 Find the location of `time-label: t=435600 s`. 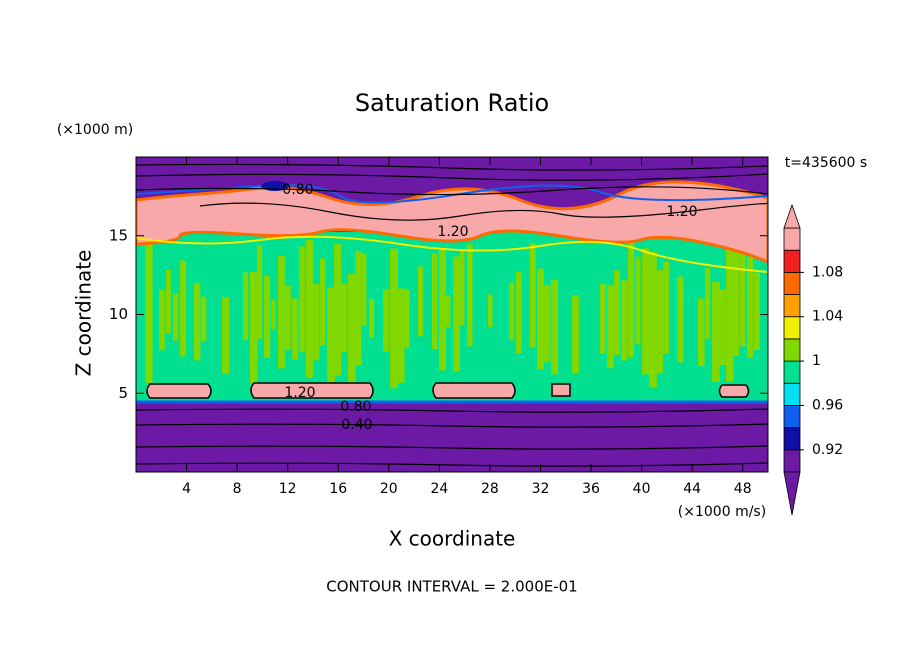

time-label: t=435600 s is located at coordinates (826, 163).